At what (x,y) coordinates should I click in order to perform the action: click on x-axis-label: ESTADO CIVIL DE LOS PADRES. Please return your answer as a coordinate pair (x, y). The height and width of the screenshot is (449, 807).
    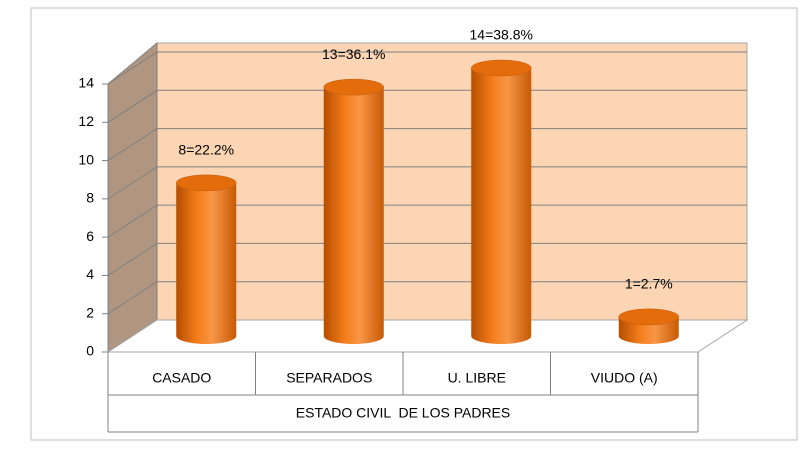
    Looking at the image, I should click on (403, 413).